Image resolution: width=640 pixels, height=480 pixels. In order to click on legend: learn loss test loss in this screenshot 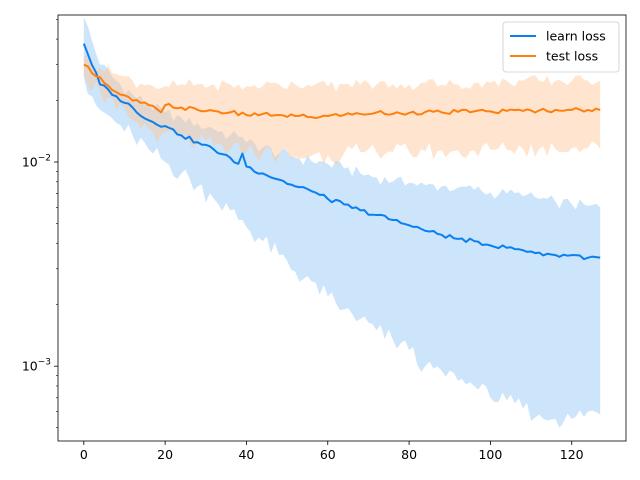, I will do `click(561, 47)`.